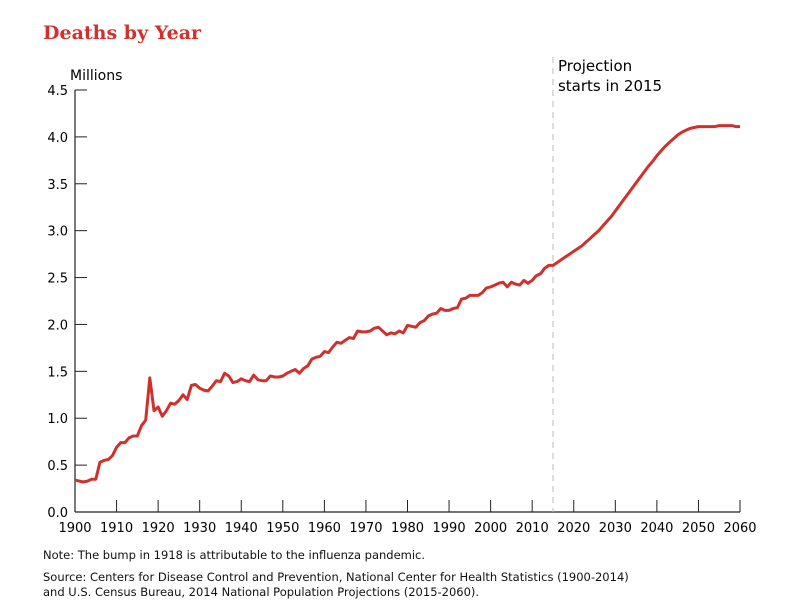 This screenshot has height=611, width=800. What do you see at coordinates (158, 528) in the screenshot?
I see `x-tick-label: 1920` at bounding box center [158, 528].